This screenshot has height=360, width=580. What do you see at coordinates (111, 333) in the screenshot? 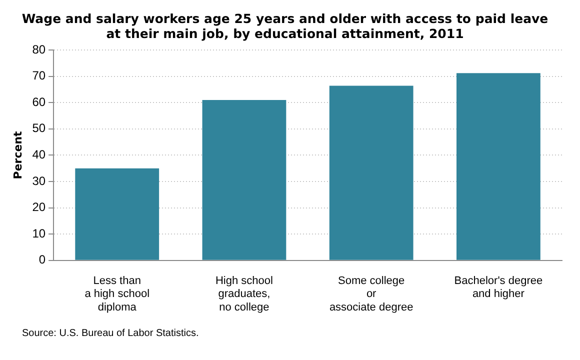
I see `source-note: Source: U.S. Bureau of Labor Statistics.` at bounding box center [111, 333].